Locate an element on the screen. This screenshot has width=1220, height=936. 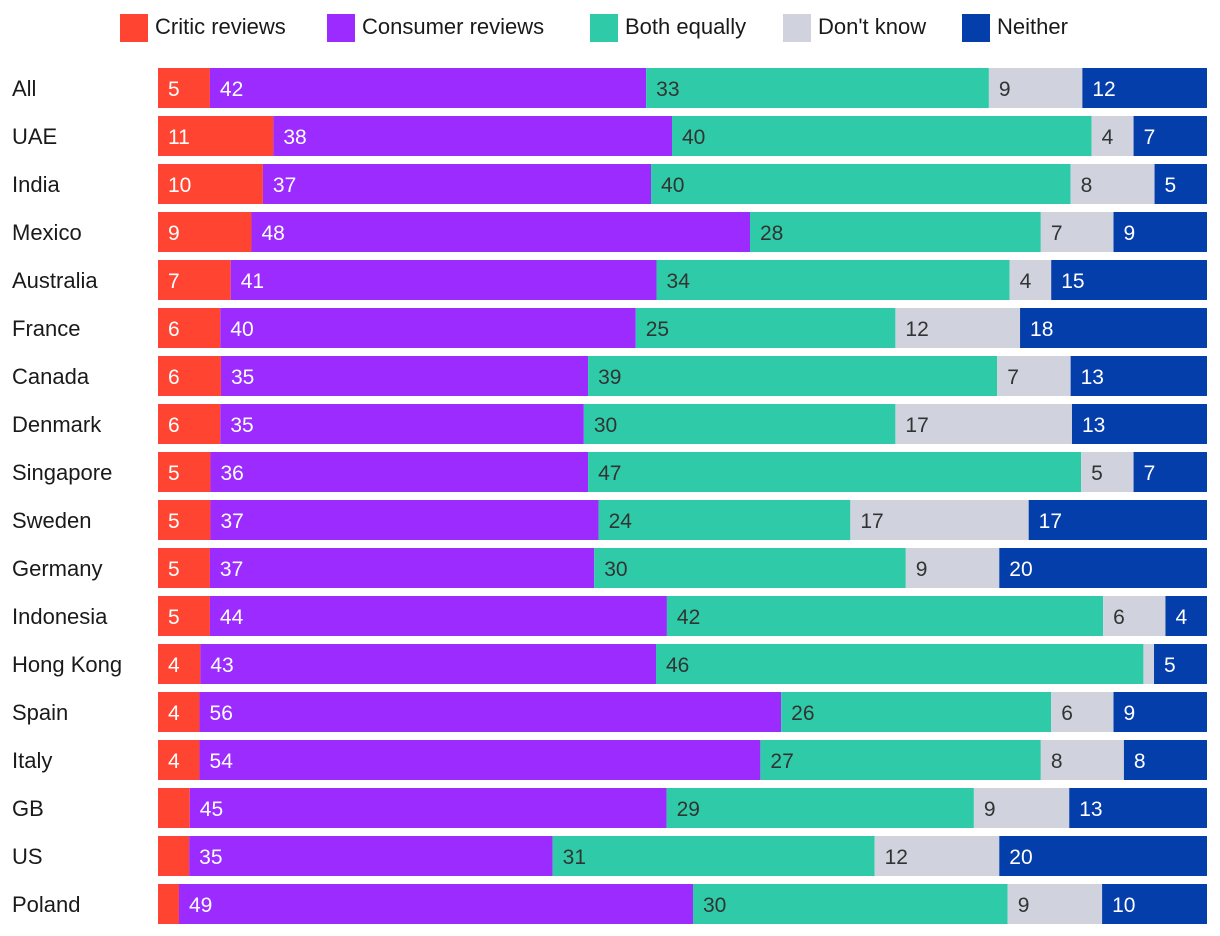
data-label-neither-germany: 20 is located at coordinates (1020, 569).